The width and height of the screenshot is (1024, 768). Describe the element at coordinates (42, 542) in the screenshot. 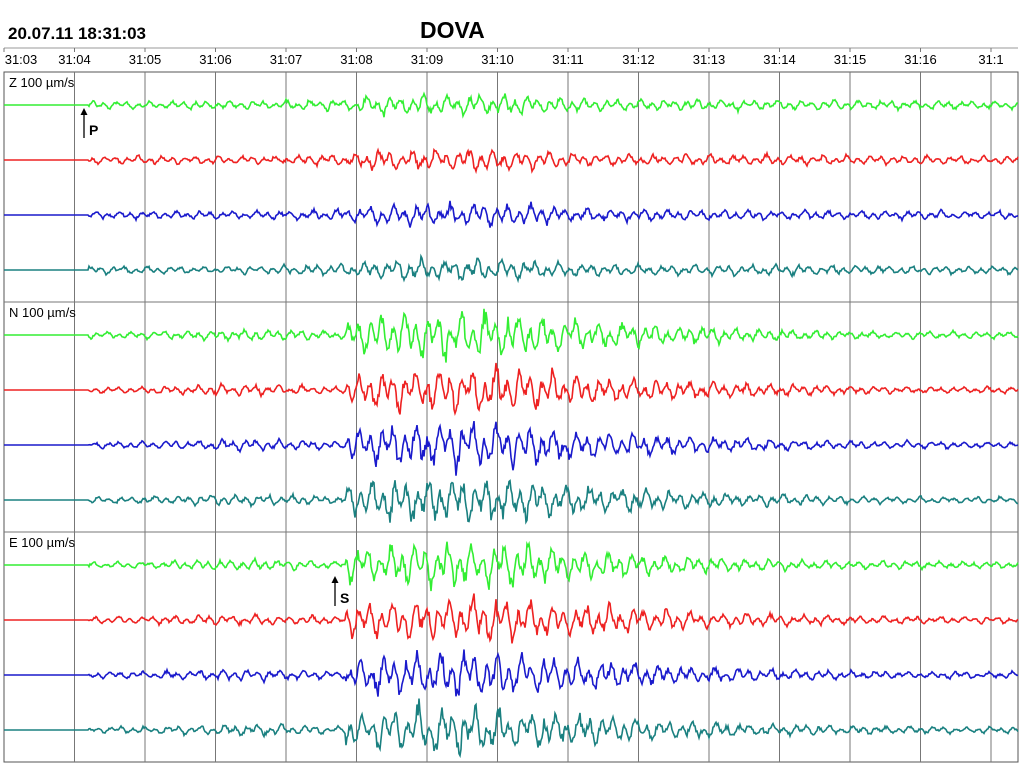

I see `component-label-e: E 100 µm/s` at that location.